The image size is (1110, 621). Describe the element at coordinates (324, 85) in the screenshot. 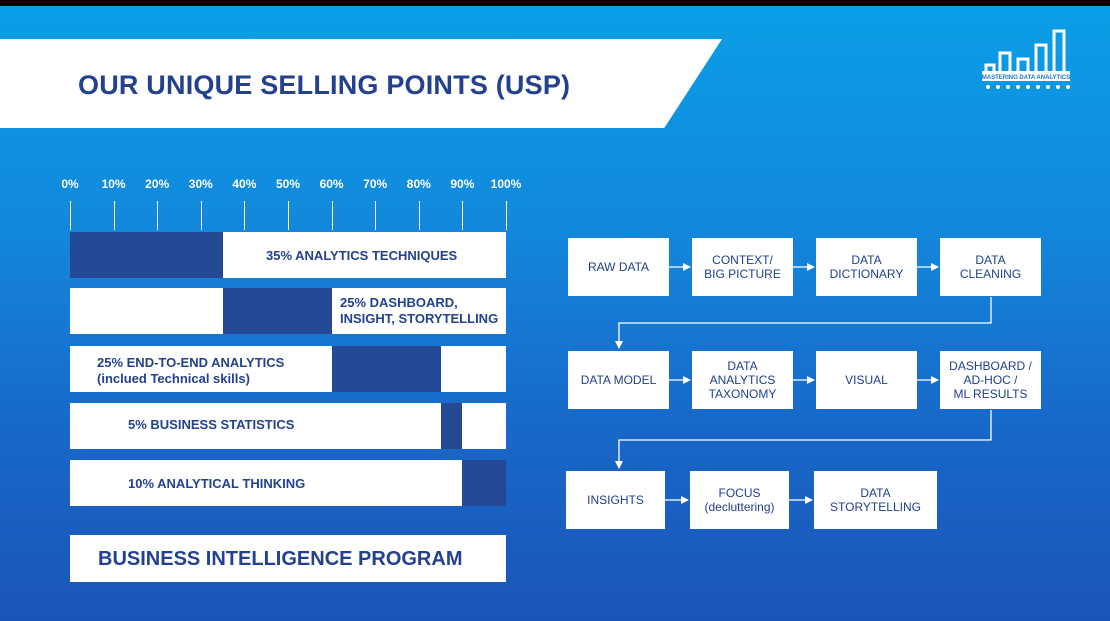

I see `page-title: OUR UNIQUE SELLING POINTS (USP)` at that location.